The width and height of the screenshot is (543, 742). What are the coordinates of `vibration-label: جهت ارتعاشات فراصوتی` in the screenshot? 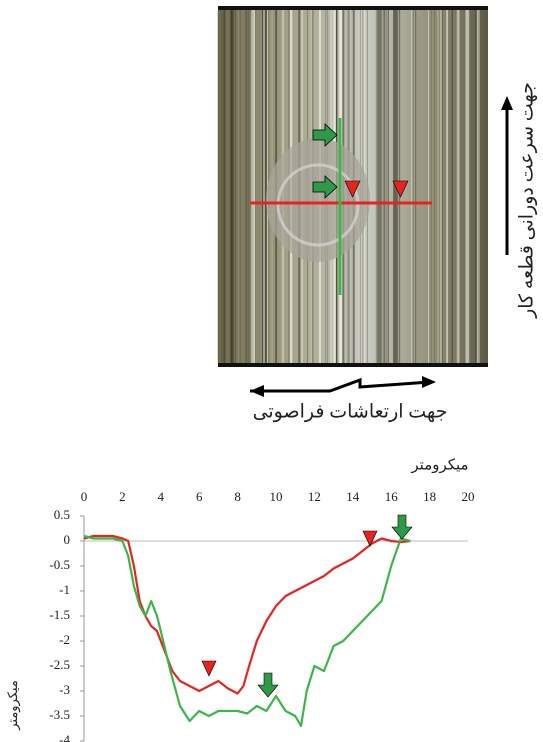 It's located at (350, 411).